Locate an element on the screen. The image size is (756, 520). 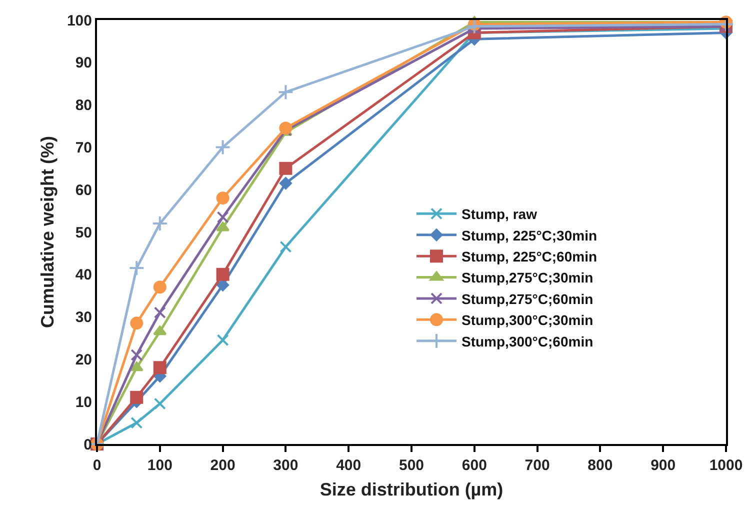
y-tick-label: 70 is located at coordinates (83, 147).